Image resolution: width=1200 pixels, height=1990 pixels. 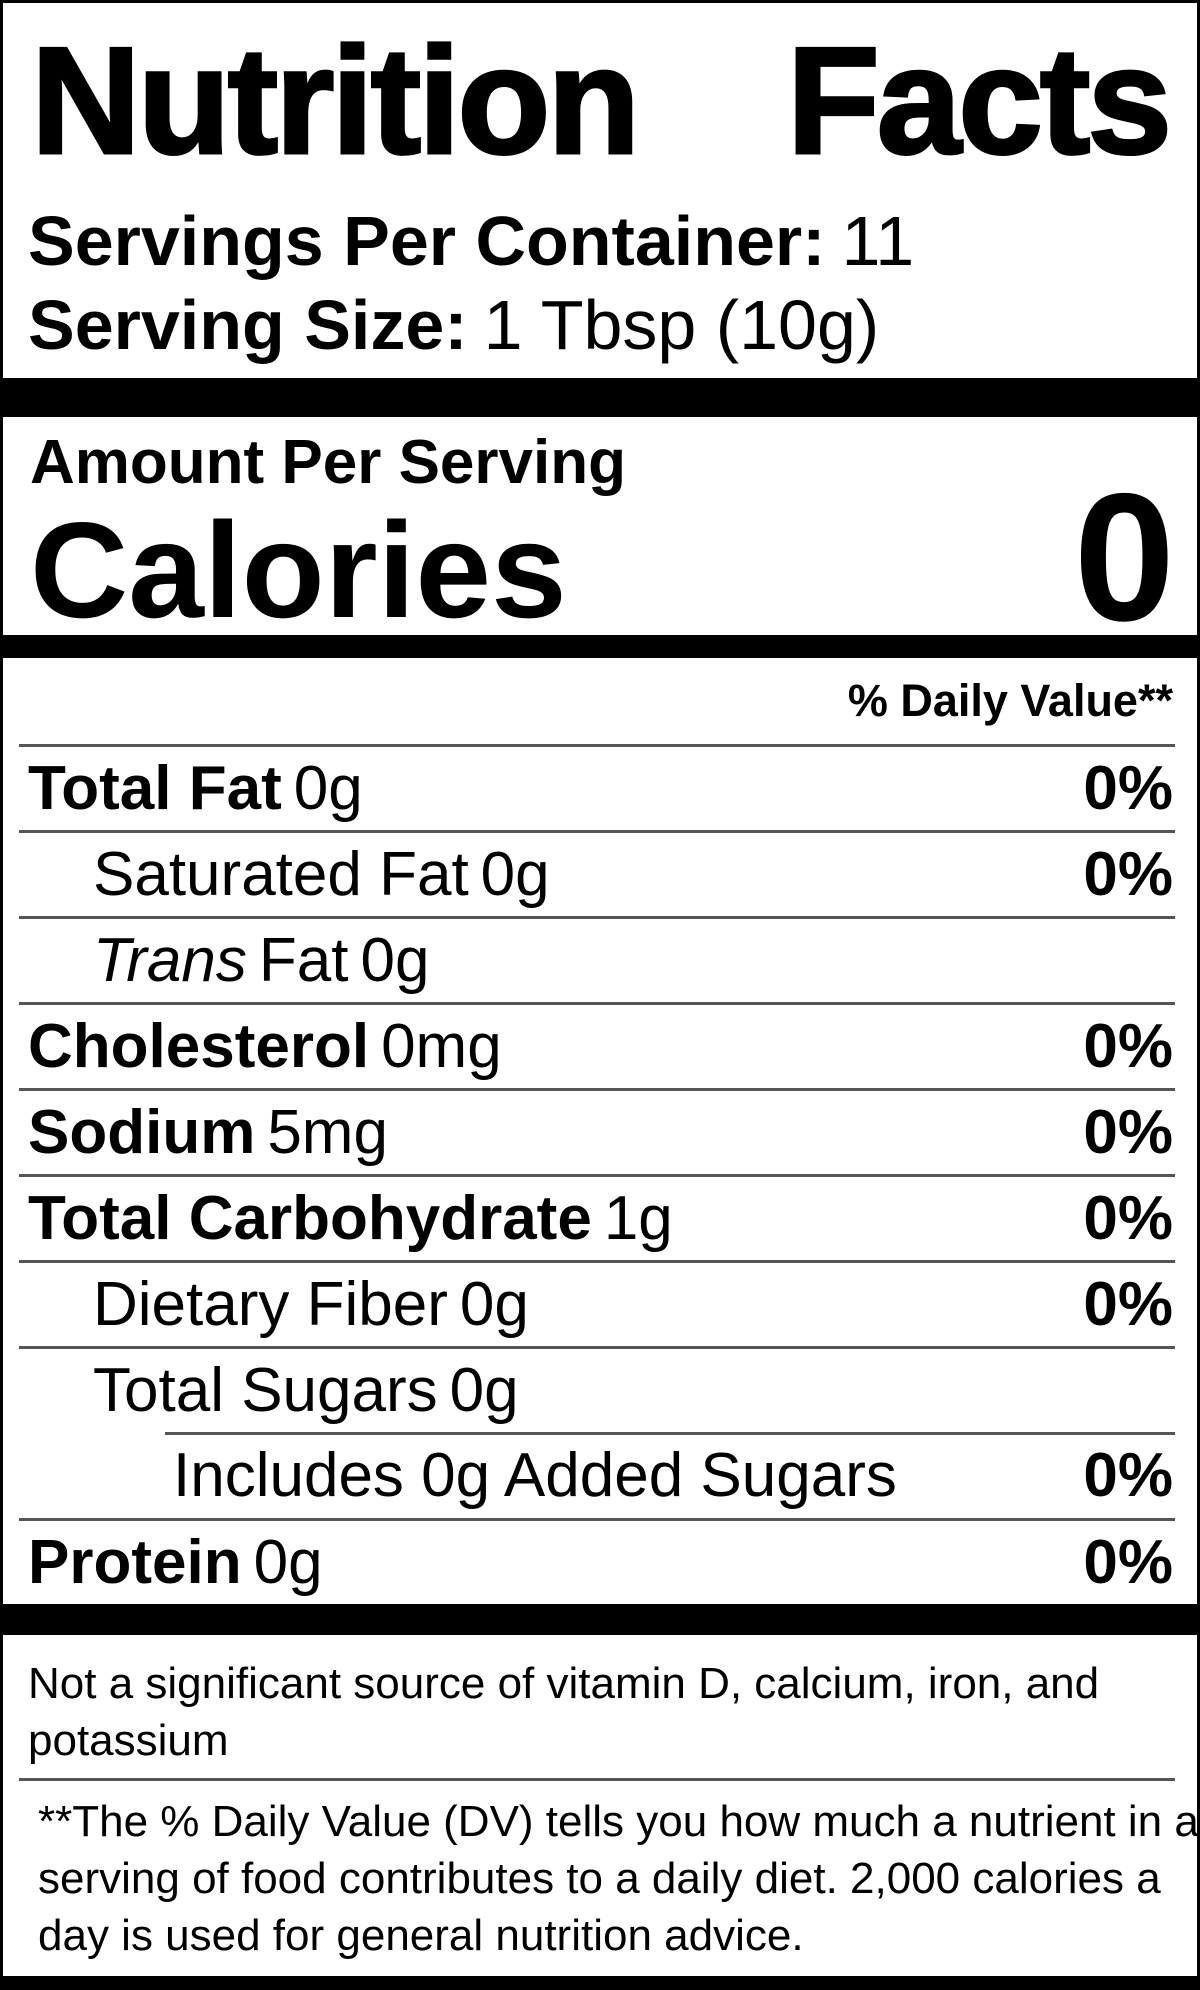 What do you see at coordinates (155, 788) in the screenshot?
I see `nutrient-name: Total Fat` at bounding box center [155, 788].